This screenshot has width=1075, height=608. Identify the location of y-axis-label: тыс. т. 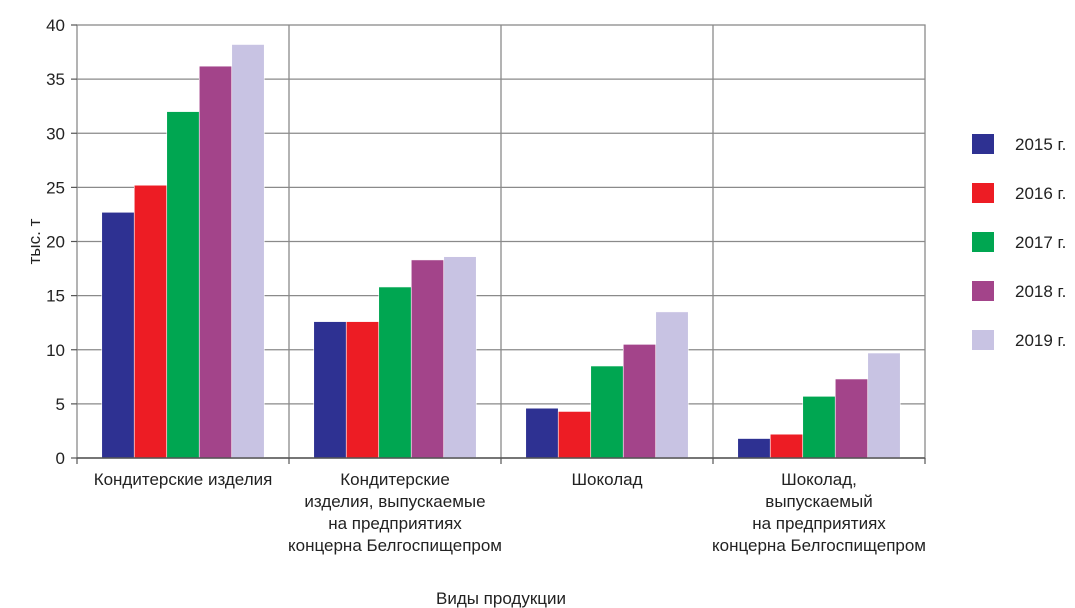
(34, 241).